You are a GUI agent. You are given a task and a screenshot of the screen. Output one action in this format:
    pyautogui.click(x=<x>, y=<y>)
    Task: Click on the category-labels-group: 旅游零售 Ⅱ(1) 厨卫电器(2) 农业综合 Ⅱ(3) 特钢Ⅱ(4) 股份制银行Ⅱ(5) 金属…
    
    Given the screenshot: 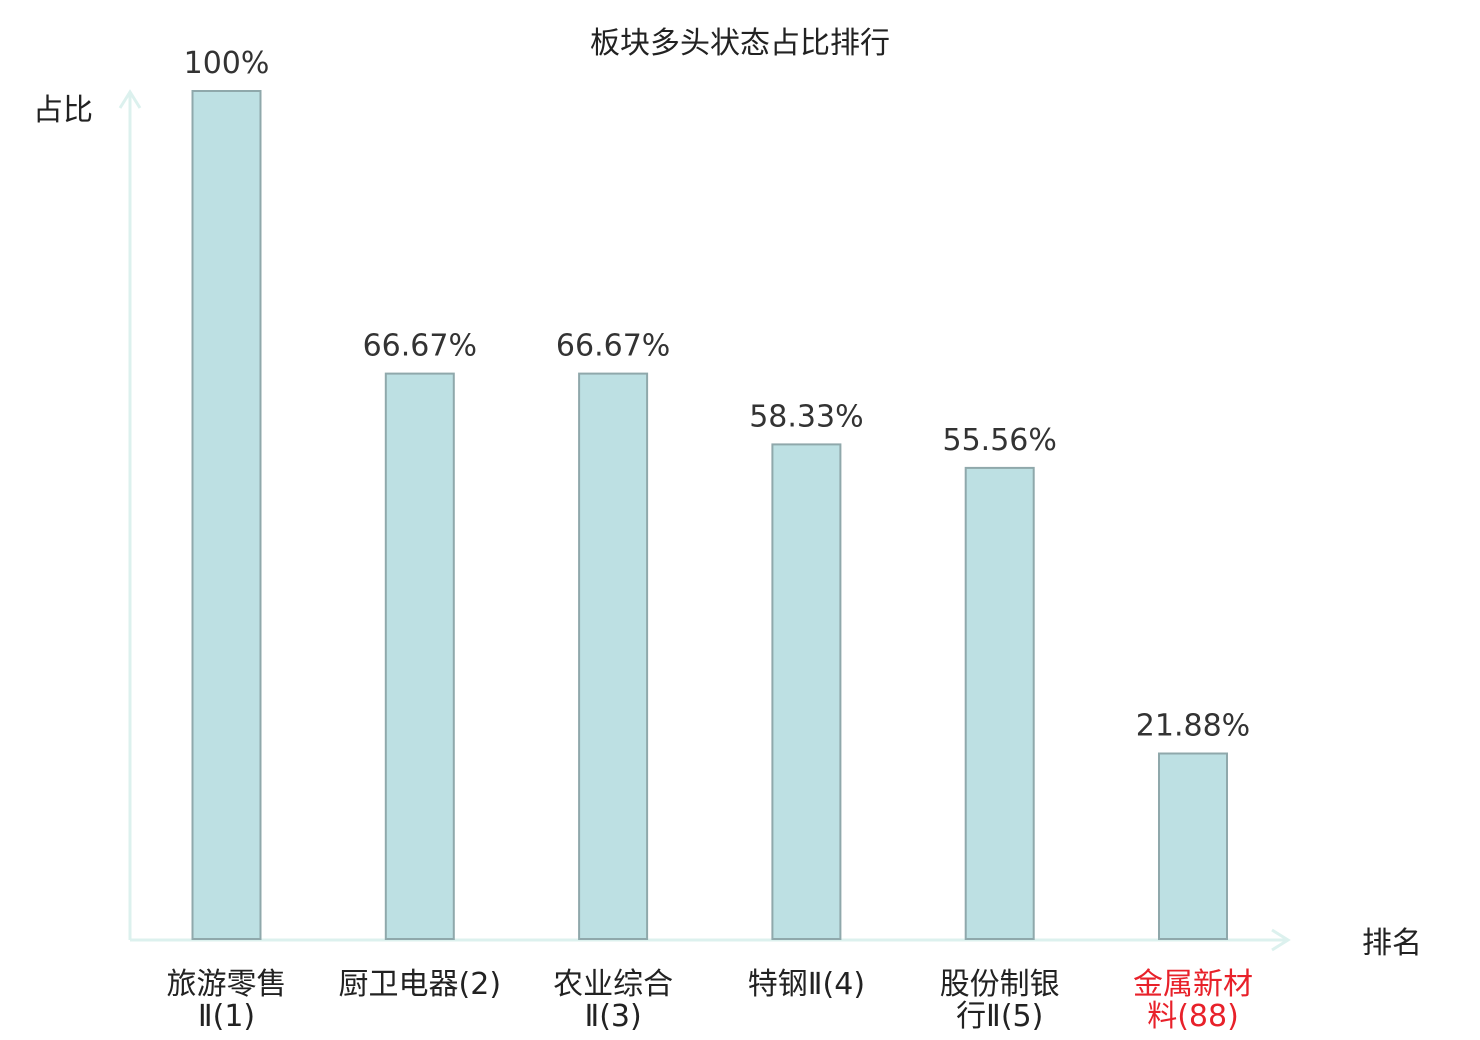 What is the action you would take?
    pyautogui.click(x=710, y=1000)
    